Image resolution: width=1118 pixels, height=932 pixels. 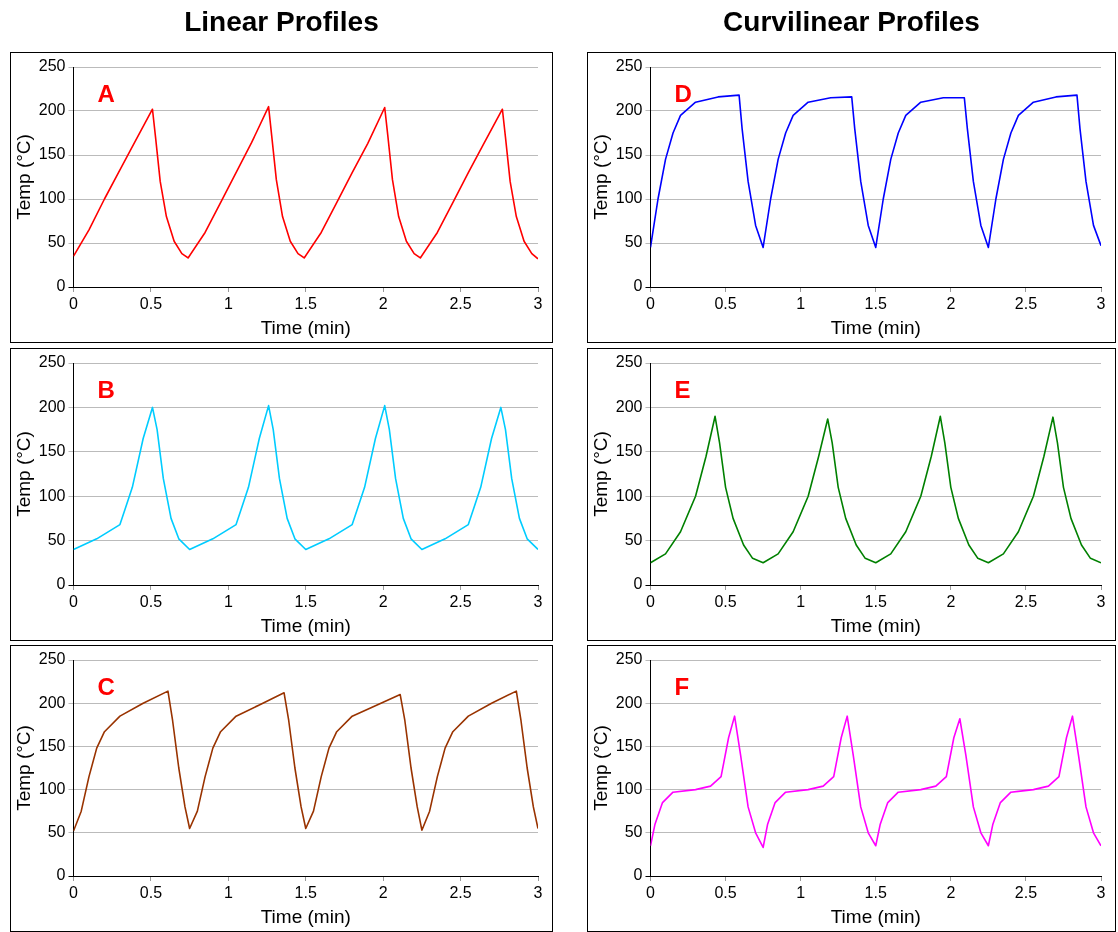 I want to click on chart-title: Linear Profiles, so click(x=281, y=22).